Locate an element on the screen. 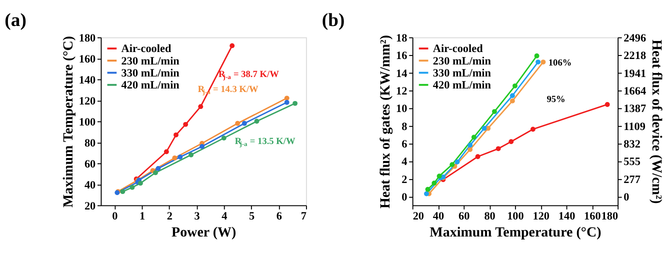 This screenshot has width=668, height=261. y-tick-label: 180 is located at coordinates (87, 38).